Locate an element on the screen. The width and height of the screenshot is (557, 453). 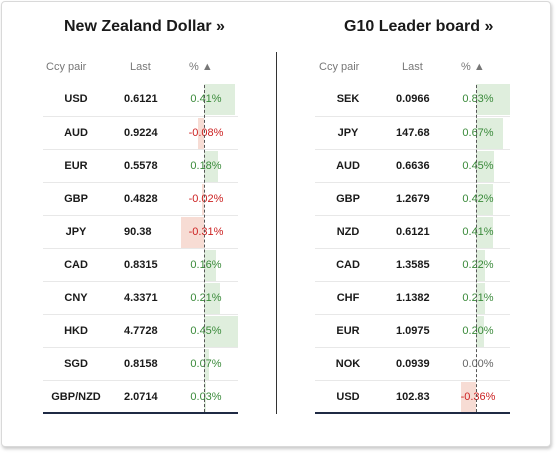
nzd-panel-title: New Zealand Dollar » is located at coordinates (144, 26).